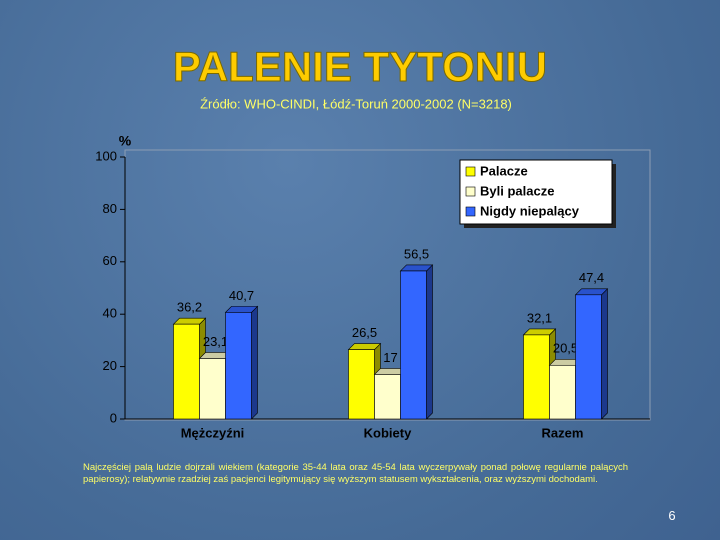 Image resolution: width=720 pixels, height=540 pixels. What do you see at coordinates (125, 141) in the screenshot?
I see `y-axis-label: %` at bounding box center [125, 141].